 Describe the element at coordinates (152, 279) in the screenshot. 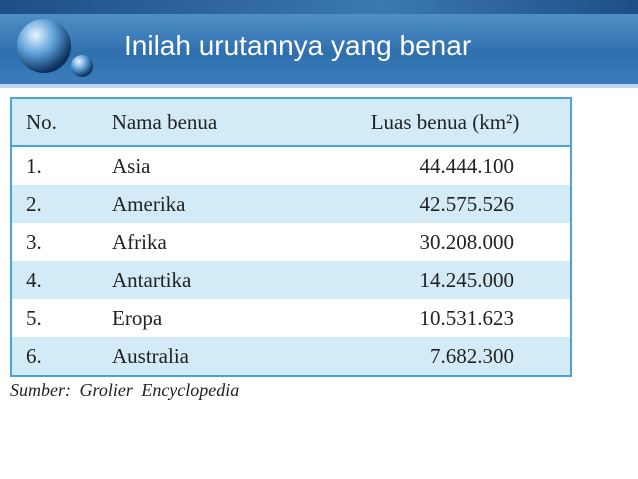

I see `table-cell: Antartika` at that location.